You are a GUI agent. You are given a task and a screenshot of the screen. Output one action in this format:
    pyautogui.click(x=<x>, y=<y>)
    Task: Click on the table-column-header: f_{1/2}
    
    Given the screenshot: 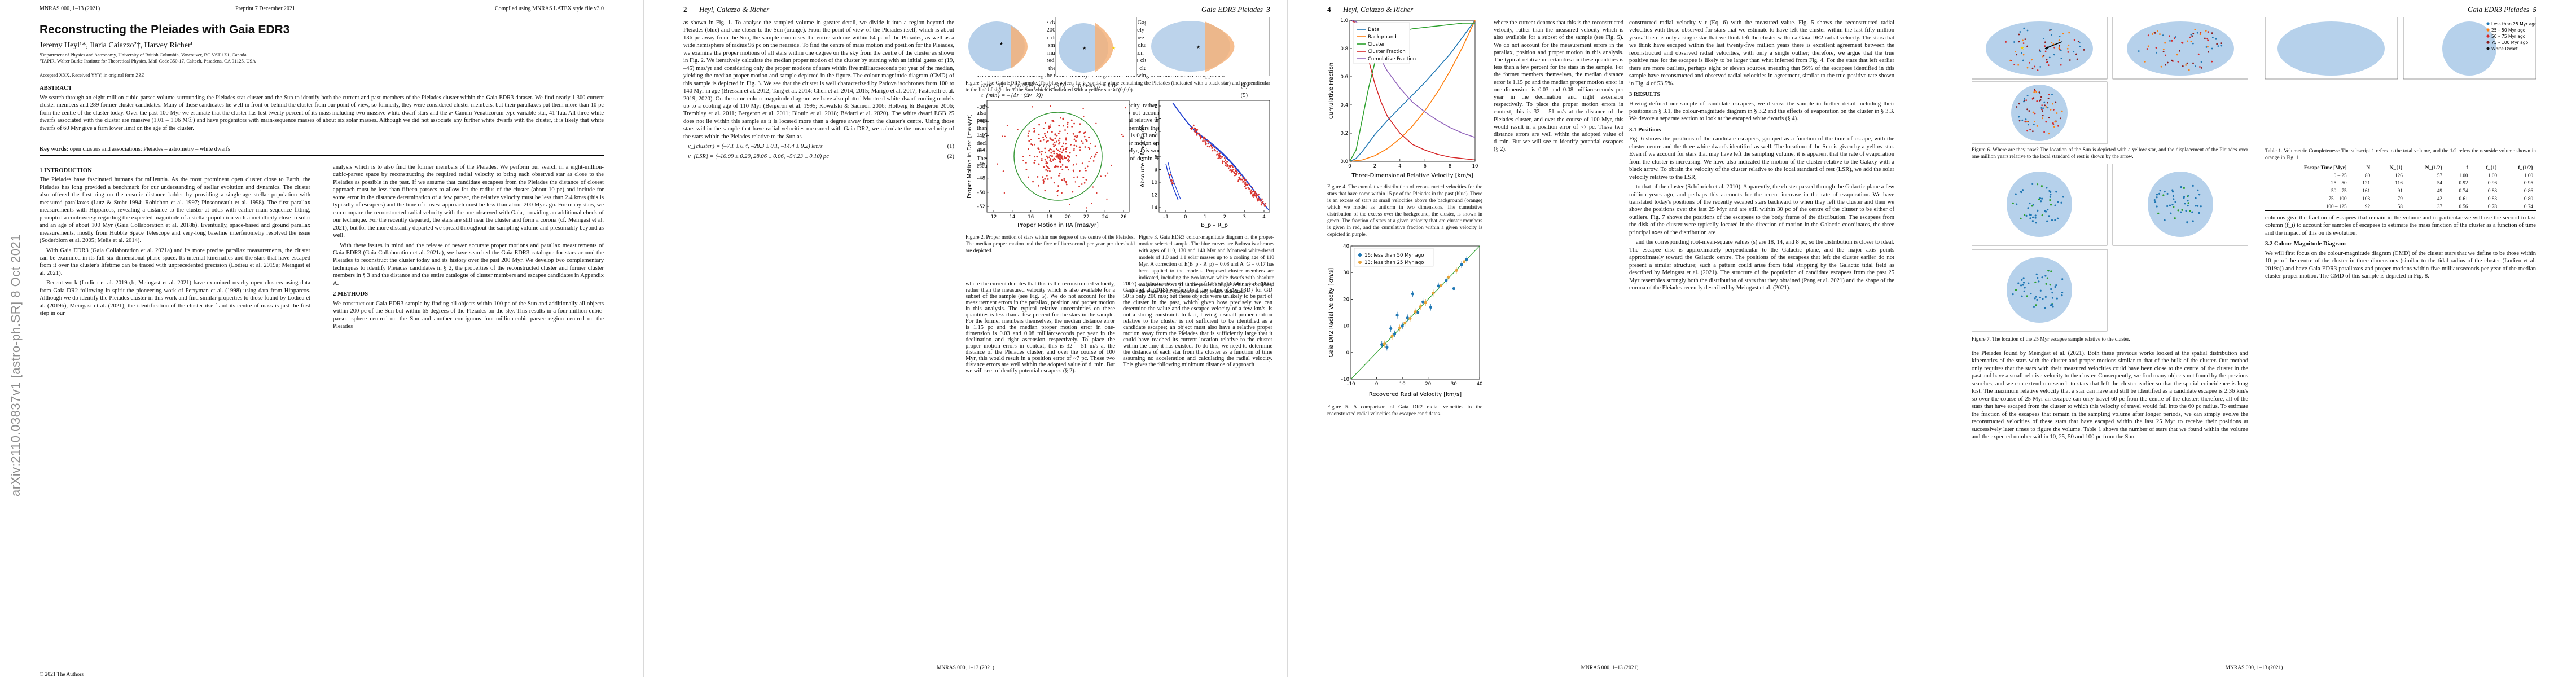 What is the action you would take?
    pyautogui.click(x=2518, y=168)
    